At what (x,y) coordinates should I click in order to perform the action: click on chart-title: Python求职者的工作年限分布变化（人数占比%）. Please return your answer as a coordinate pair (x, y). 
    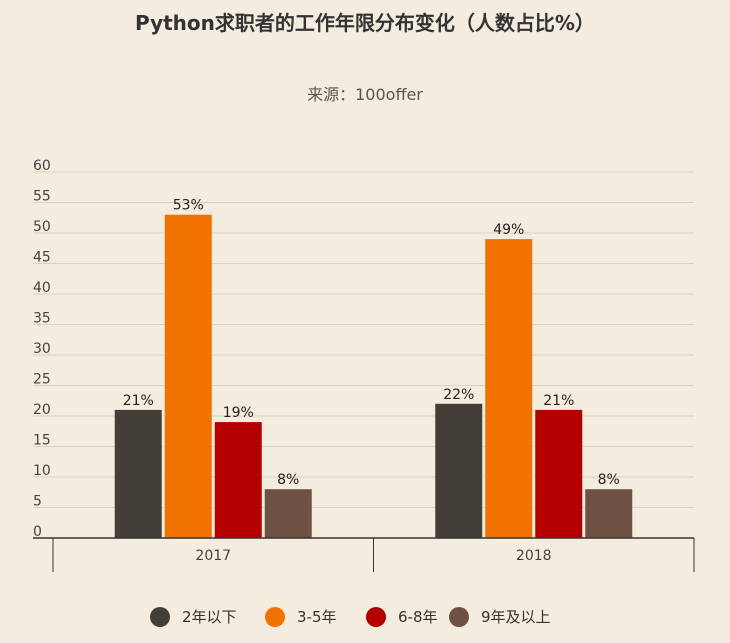
    Looking at the image, I should click on (365, 23).